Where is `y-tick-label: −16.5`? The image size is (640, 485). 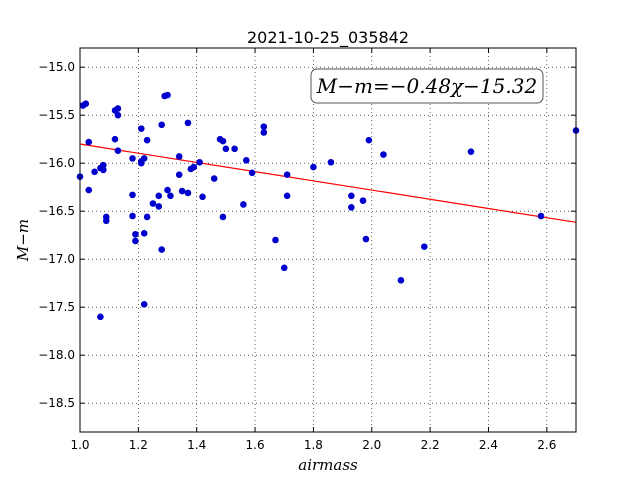 y-tick-label: −16.5 is located at coordinates (56, 211).